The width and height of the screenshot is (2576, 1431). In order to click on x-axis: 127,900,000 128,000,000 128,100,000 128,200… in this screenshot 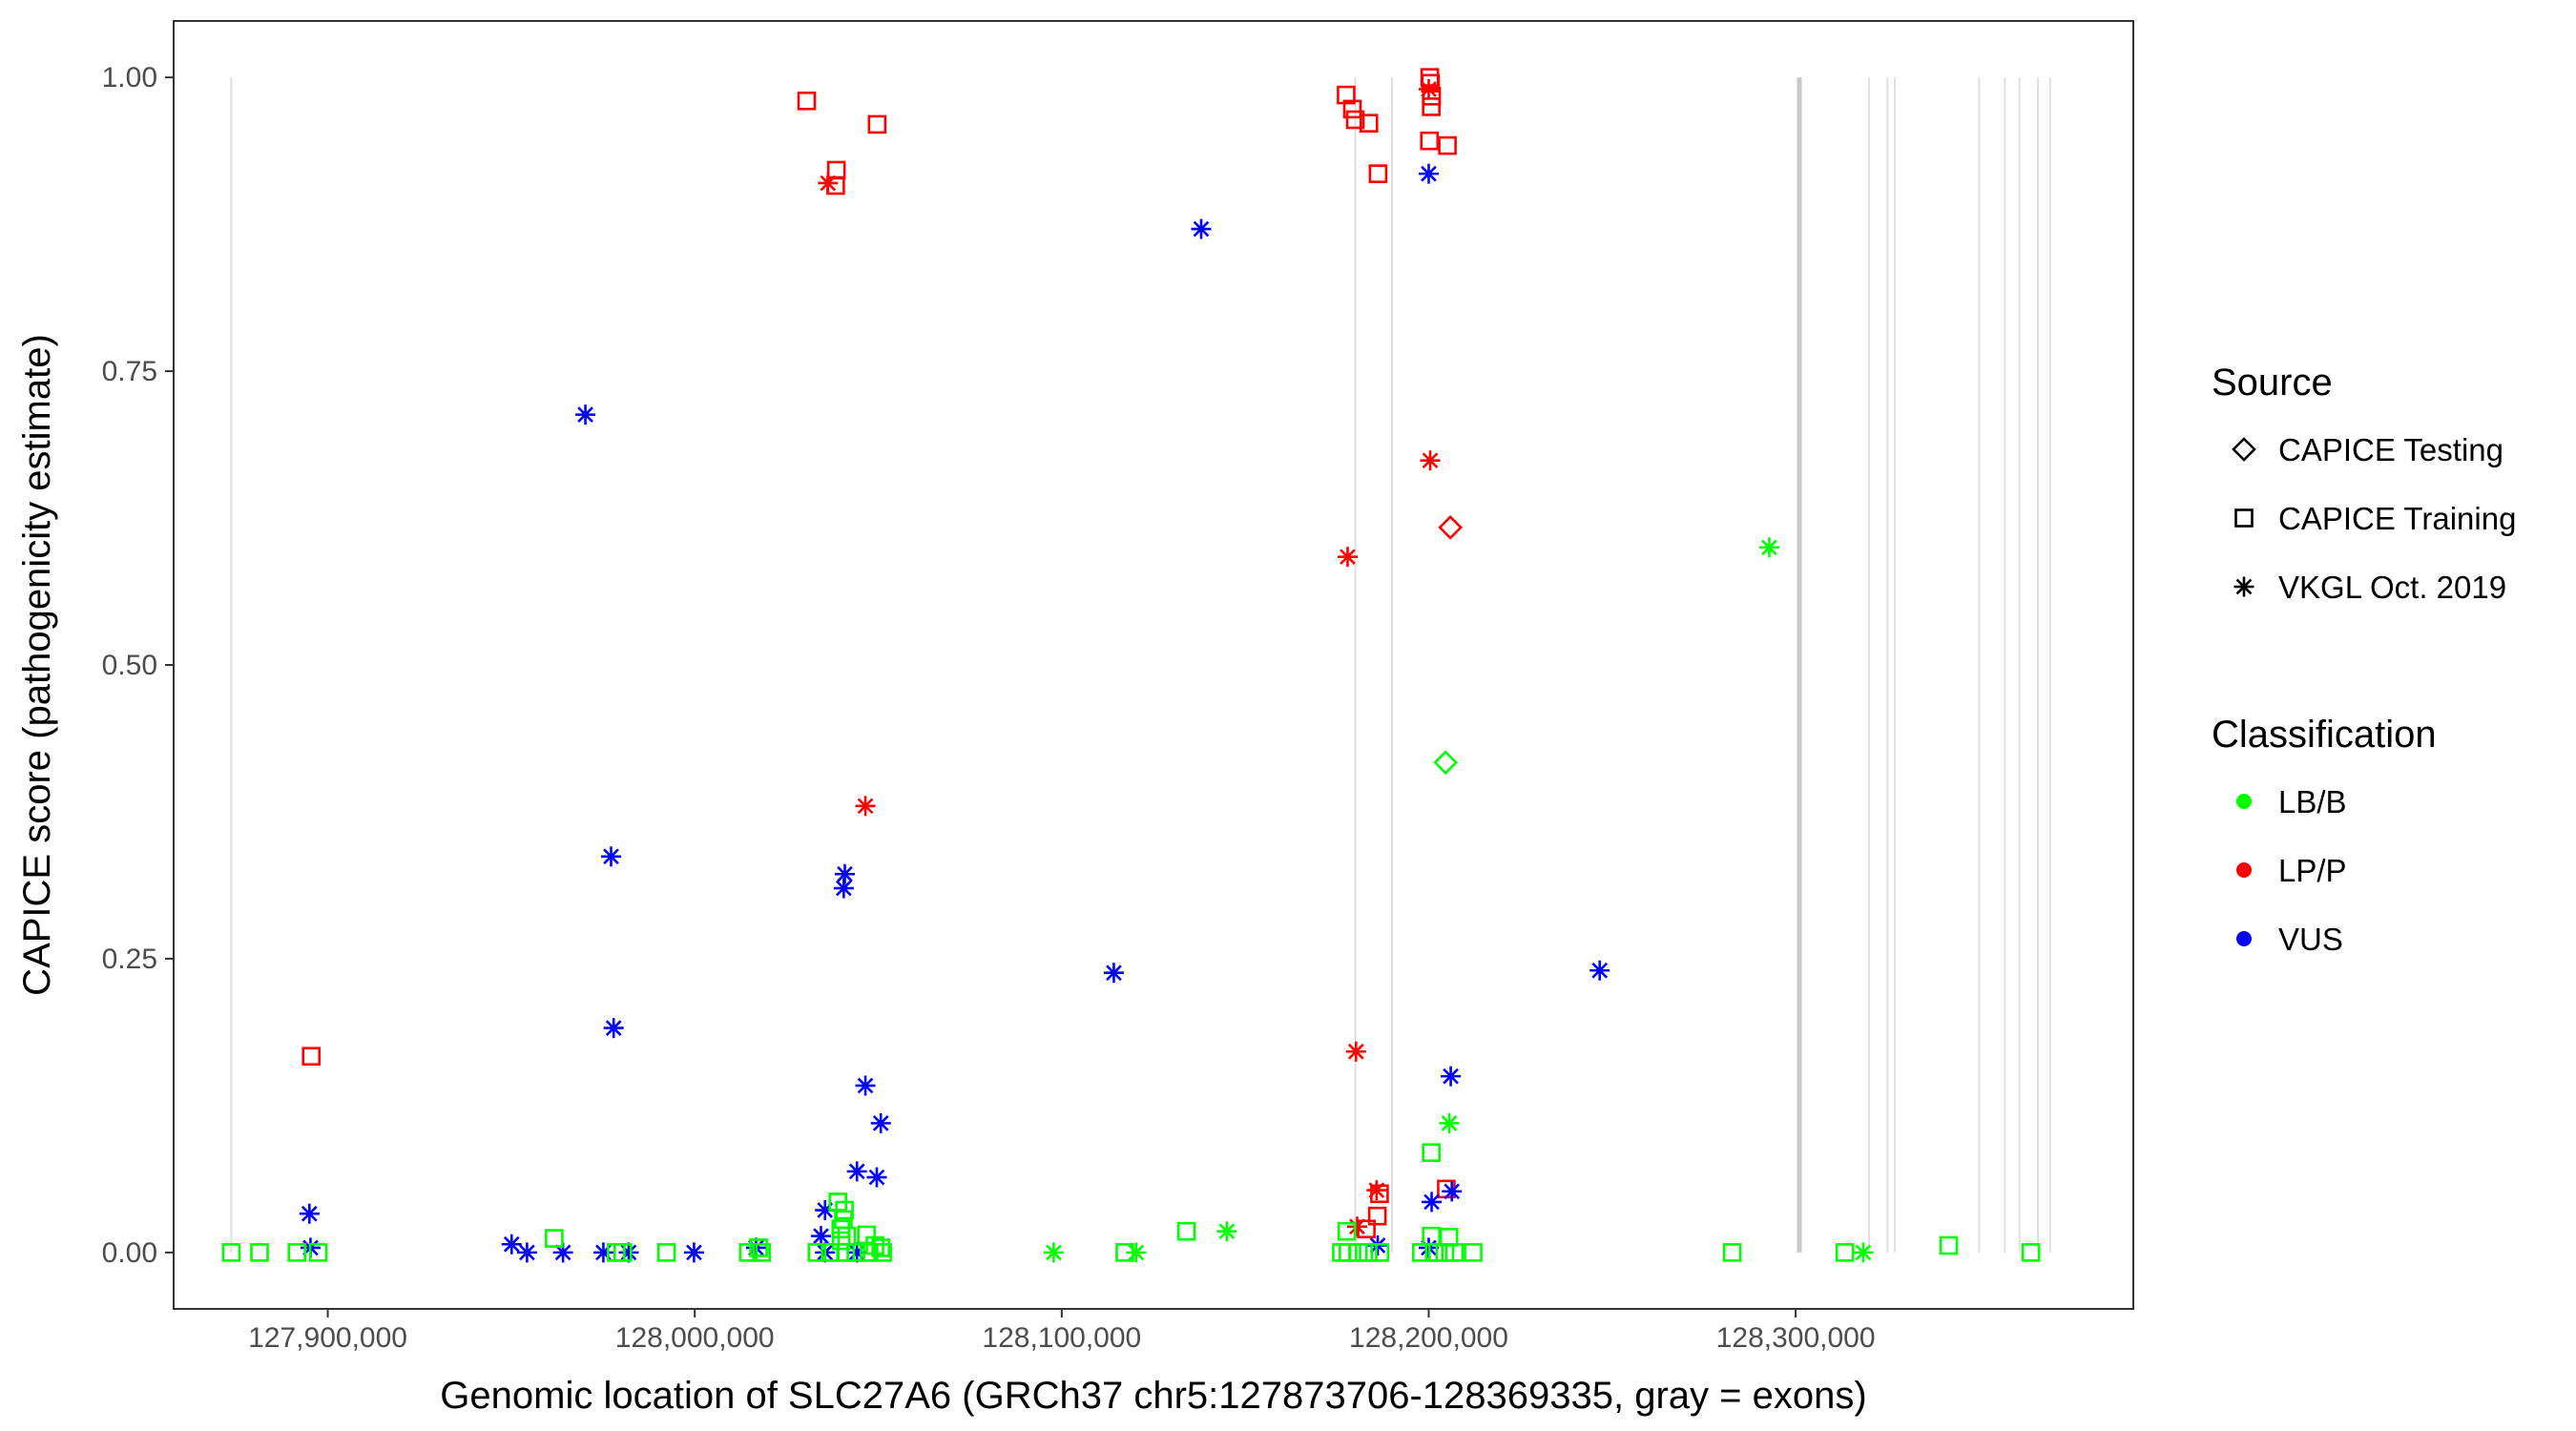, I will do `click(1062, 1331)`.